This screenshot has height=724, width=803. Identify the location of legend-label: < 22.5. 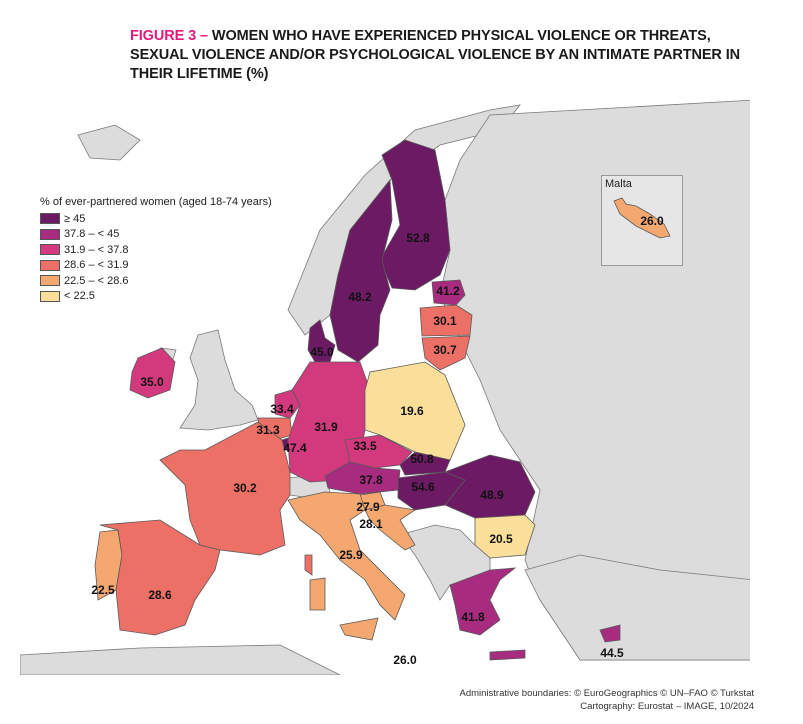
(79, 296).